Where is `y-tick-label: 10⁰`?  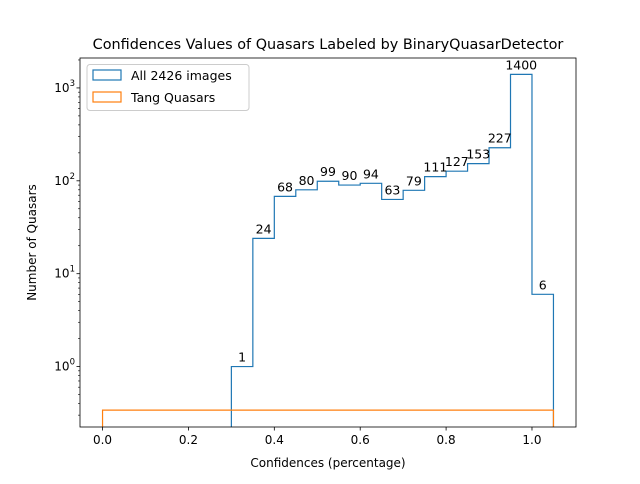
y-tick-label: 10⁰ is located at coordinates (64, 366).